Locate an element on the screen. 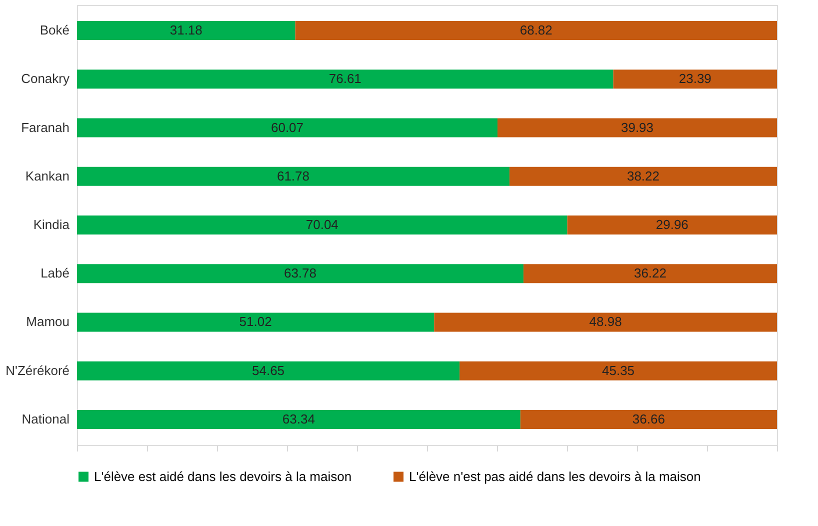 The height and width of the screenshot is (526, 818). data-label: 36.66 is located at coordinates (648, 418).